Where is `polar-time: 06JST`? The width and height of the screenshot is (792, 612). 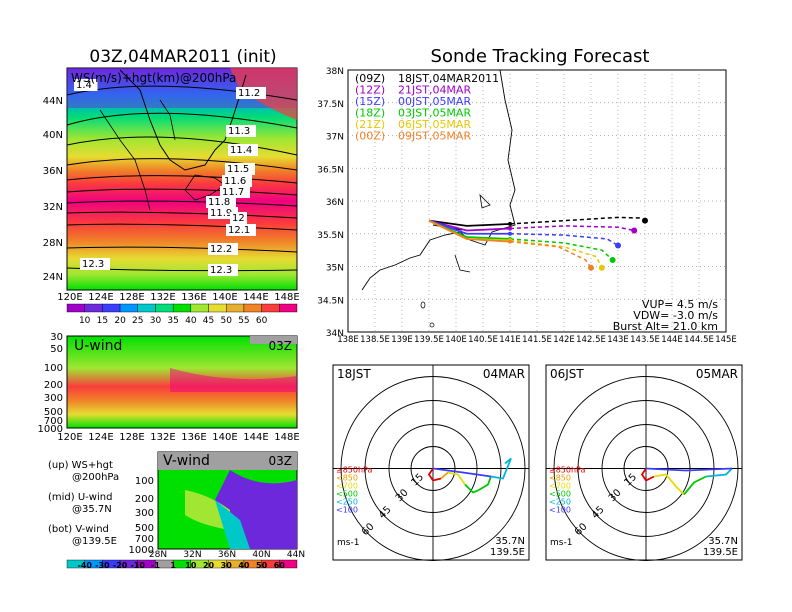 polar-time: 06JST is located at coordinates (567, 374).